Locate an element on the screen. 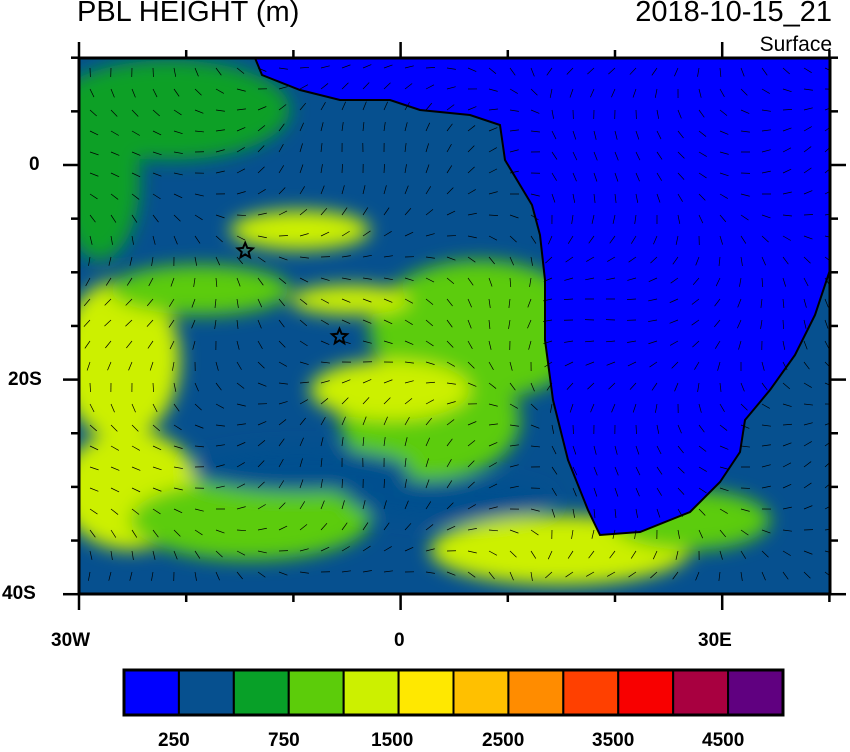  colorbar-label: 1500 is located at coordinates (392, 741).